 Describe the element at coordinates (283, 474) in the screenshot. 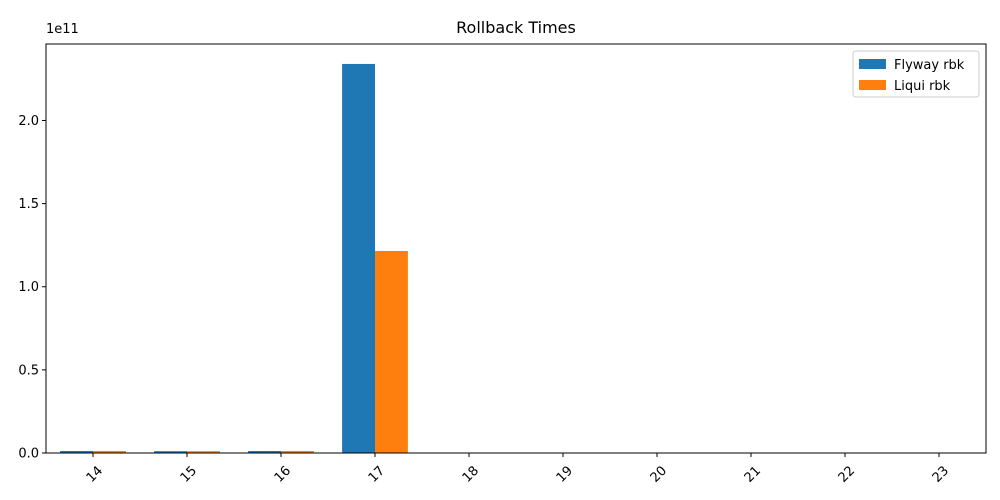

I see `x-tick-label: 16` at that location.